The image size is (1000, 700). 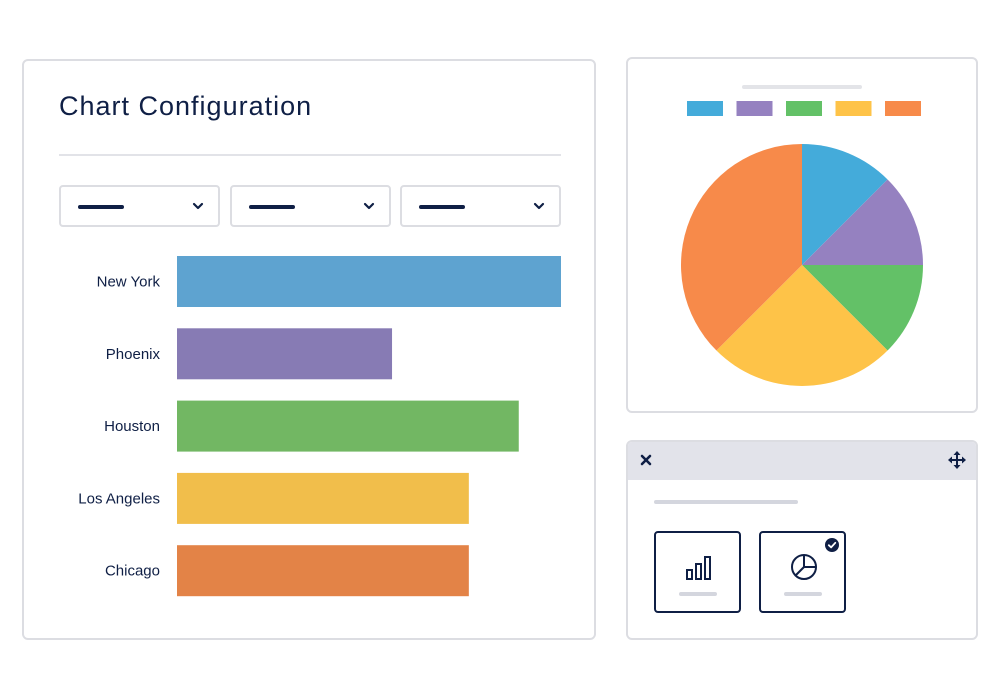 I want to click on bar-chicago, so click(x=323, y=571).